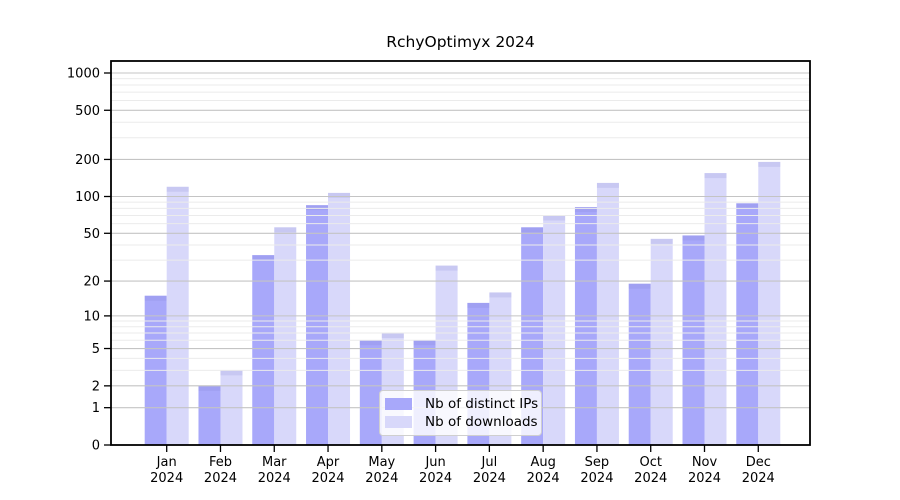 The width and height of the screenshot is (900, 500). What do you see at coordinates (91, 316) in the screenshot?
I see `y-tick-label-10: 10` at bounding box center [91, 316].